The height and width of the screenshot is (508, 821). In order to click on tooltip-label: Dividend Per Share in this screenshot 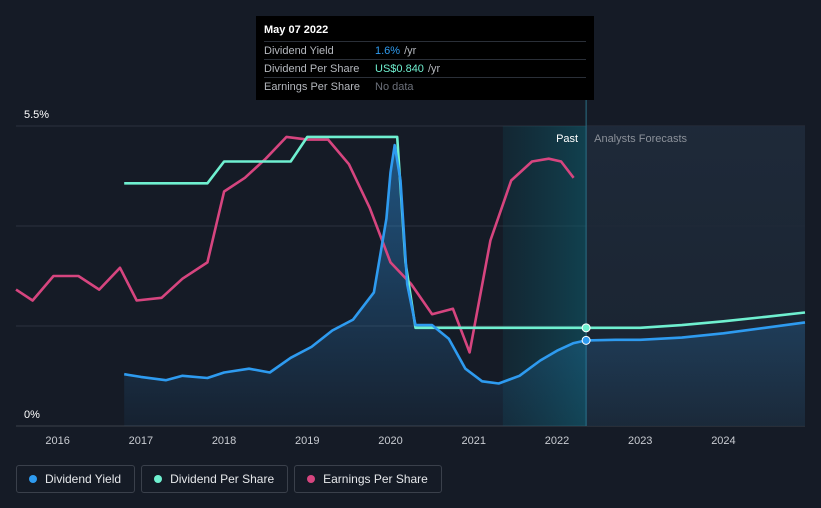, I will do `click(312, 68)`.